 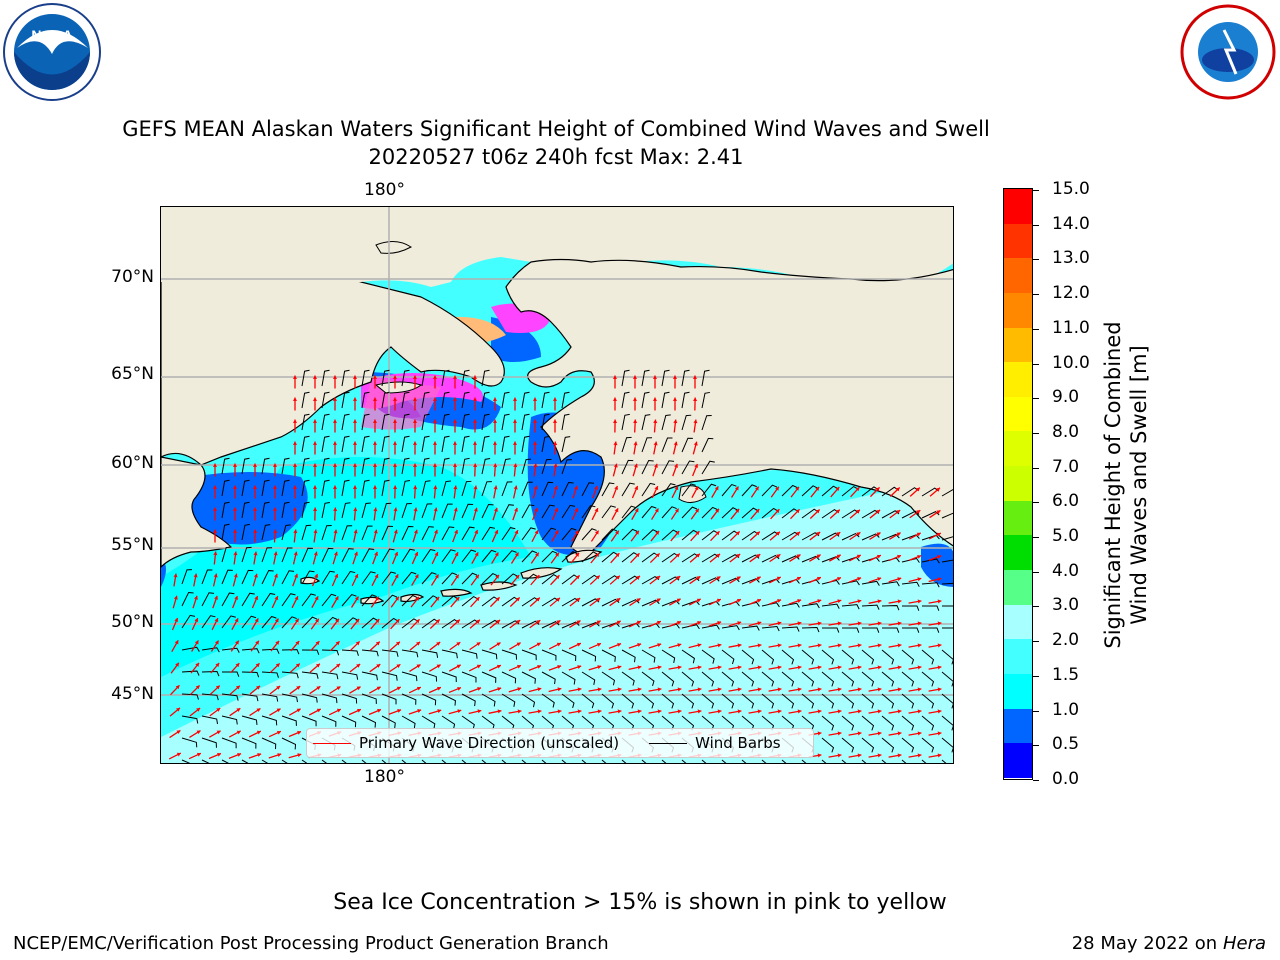 What do you see at coordinates (1071, 293) in the screenshot?
I see `colorbar-tick-label: 12.0` at bounding box center [1071, 293].